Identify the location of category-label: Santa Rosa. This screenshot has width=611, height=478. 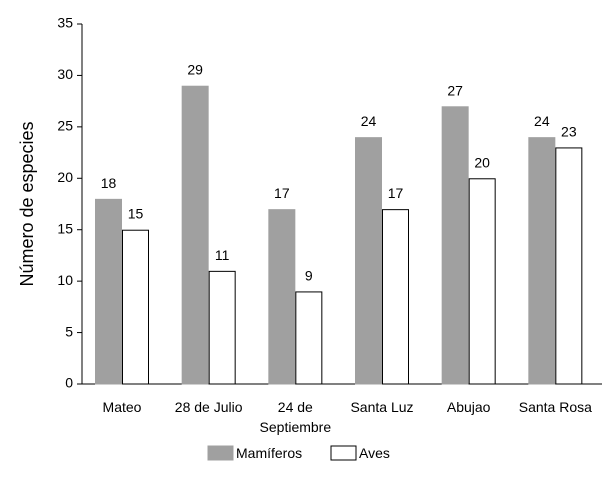
(555, 407).